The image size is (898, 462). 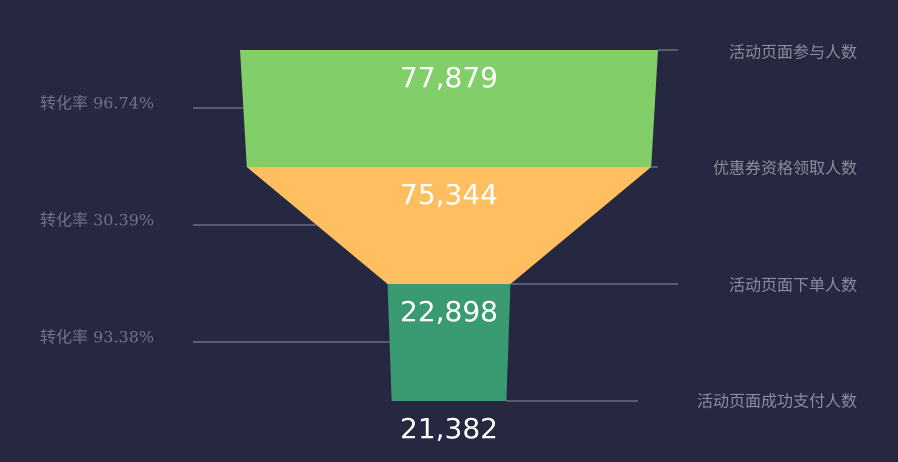 I want to click on stage-label-1: 活动页面参与人数, so click(x=793, y=52).